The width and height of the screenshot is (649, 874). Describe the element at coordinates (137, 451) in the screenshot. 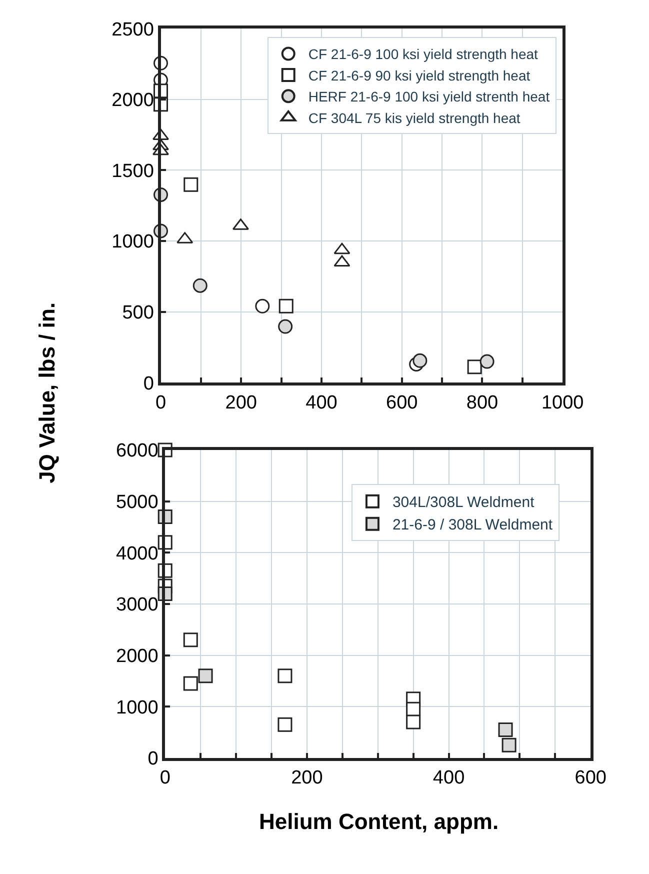

I see `y-tick-label: 6000` at that location.